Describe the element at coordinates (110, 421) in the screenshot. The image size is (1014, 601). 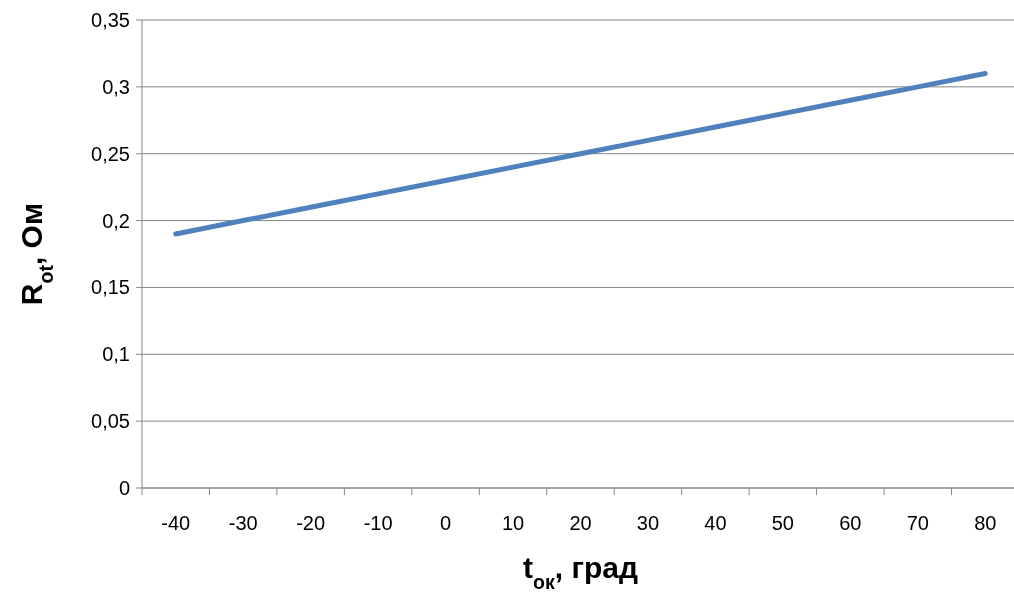
I see `y-tick-label: 0,05` at that location.